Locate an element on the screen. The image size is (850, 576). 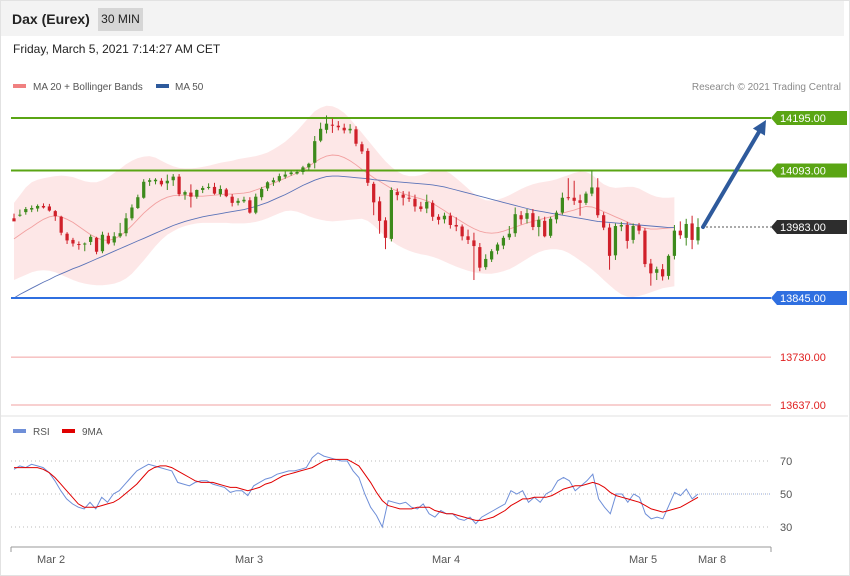
rsi-tick-label: 50 is located at coordinates (786, 495).